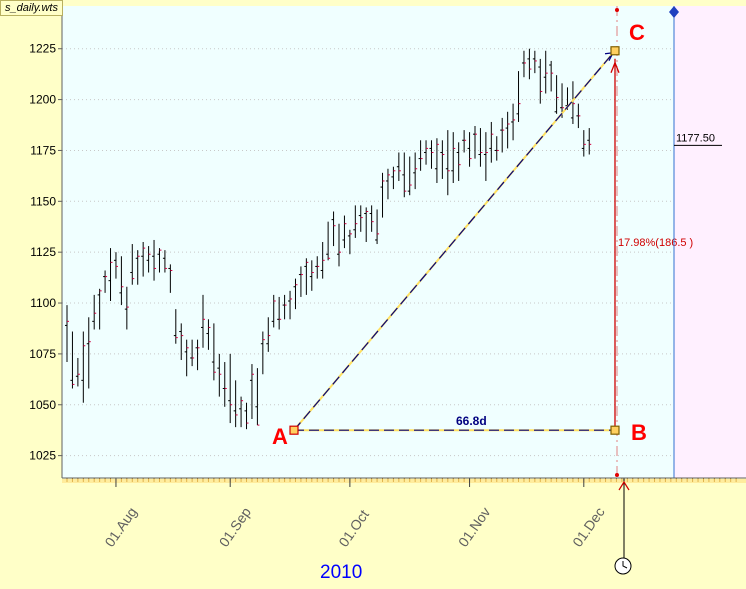 The width and height of the screenshot is (746, 589). What do you see at coordinates (404, 481) in the screenshot?
I see `x-tick-band` at bounding box center [404, 481].